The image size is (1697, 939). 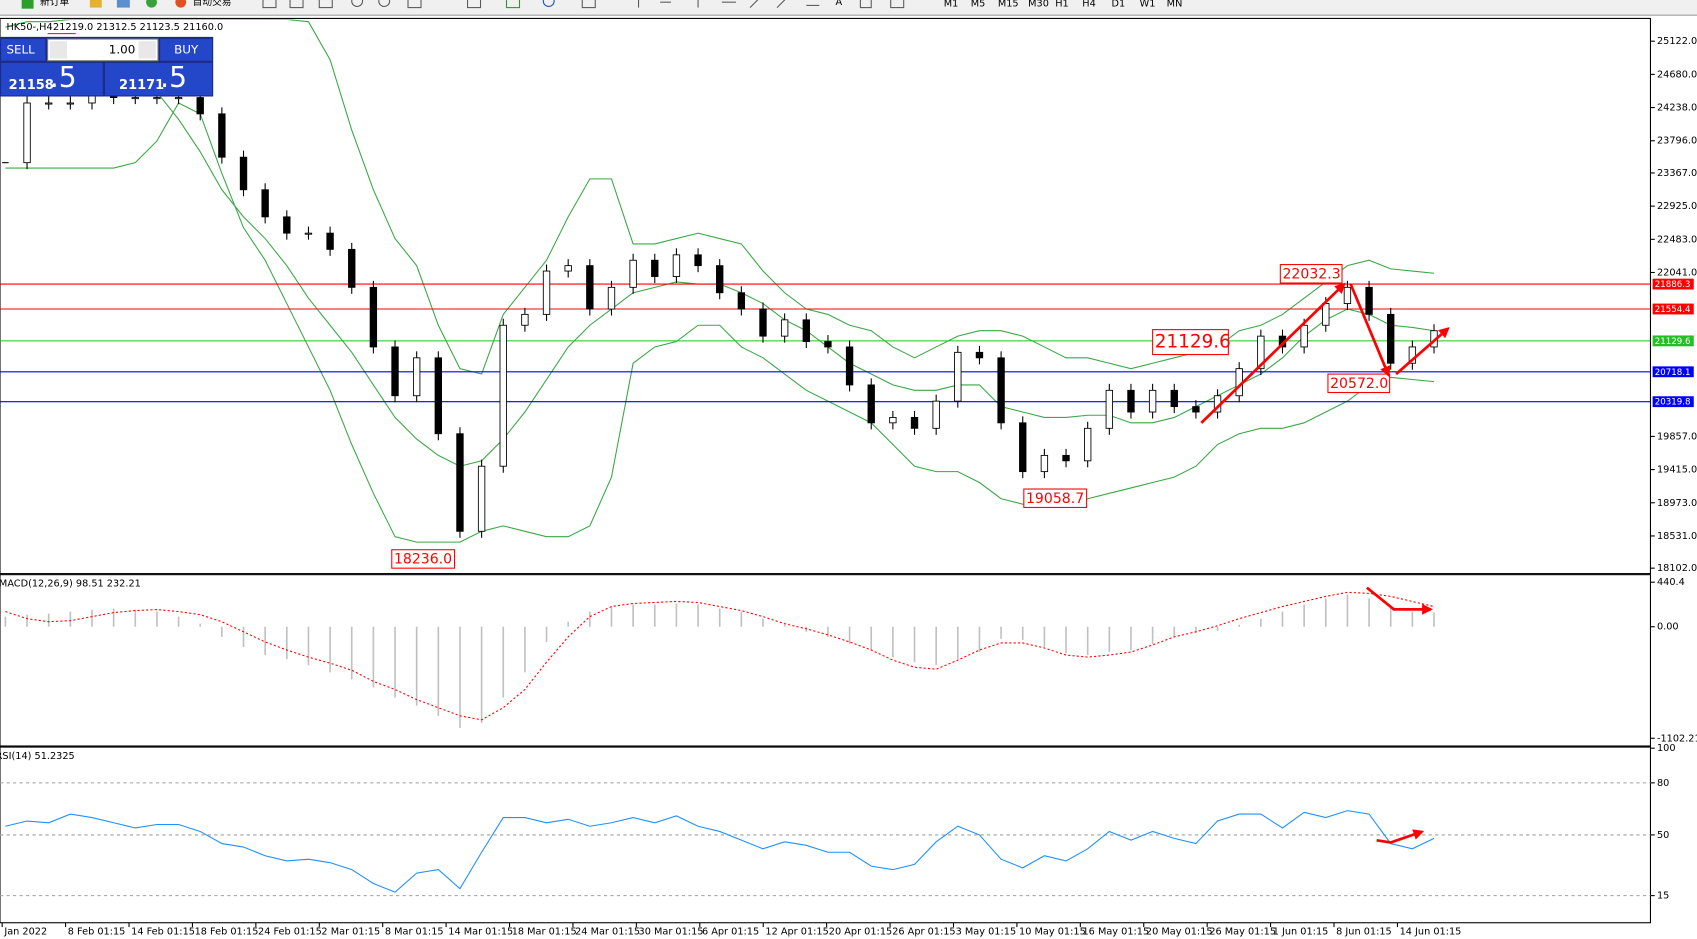 I want to click on auto-trading-button: 自动交易, so click(x=212, y=4).